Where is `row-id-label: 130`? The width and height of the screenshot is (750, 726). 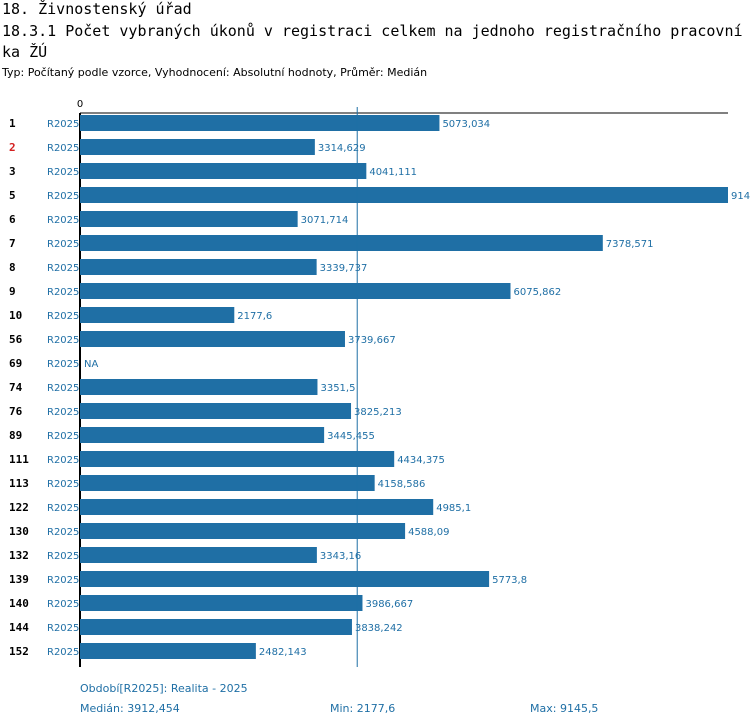
row-id-label: 130 is located at coordinates (19, 531).